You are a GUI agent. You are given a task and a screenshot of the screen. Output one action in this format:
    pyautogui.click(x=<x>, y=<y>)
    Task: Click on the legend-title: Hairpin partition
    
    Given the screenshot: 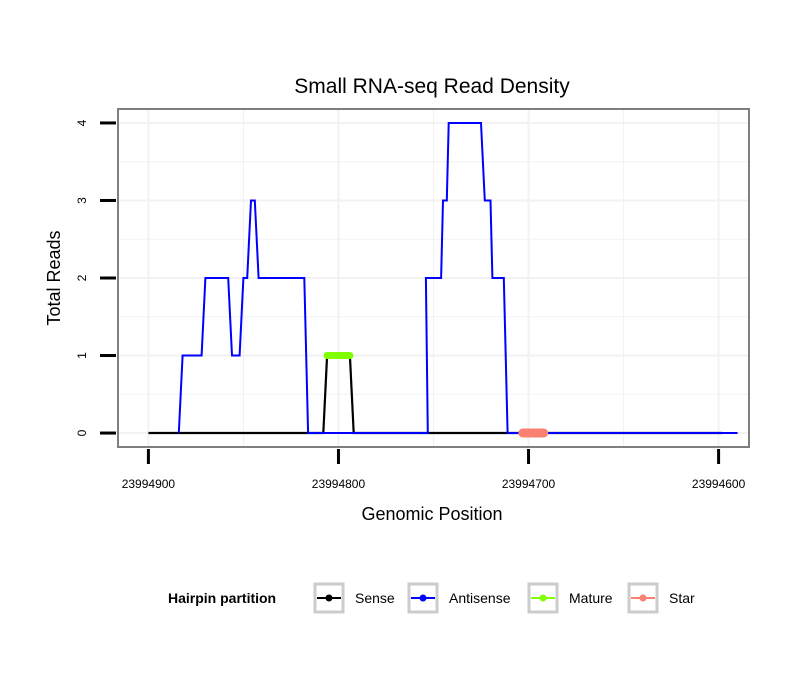 What is the action you would take?
    pyautogui.click(x=222, y=598)
    